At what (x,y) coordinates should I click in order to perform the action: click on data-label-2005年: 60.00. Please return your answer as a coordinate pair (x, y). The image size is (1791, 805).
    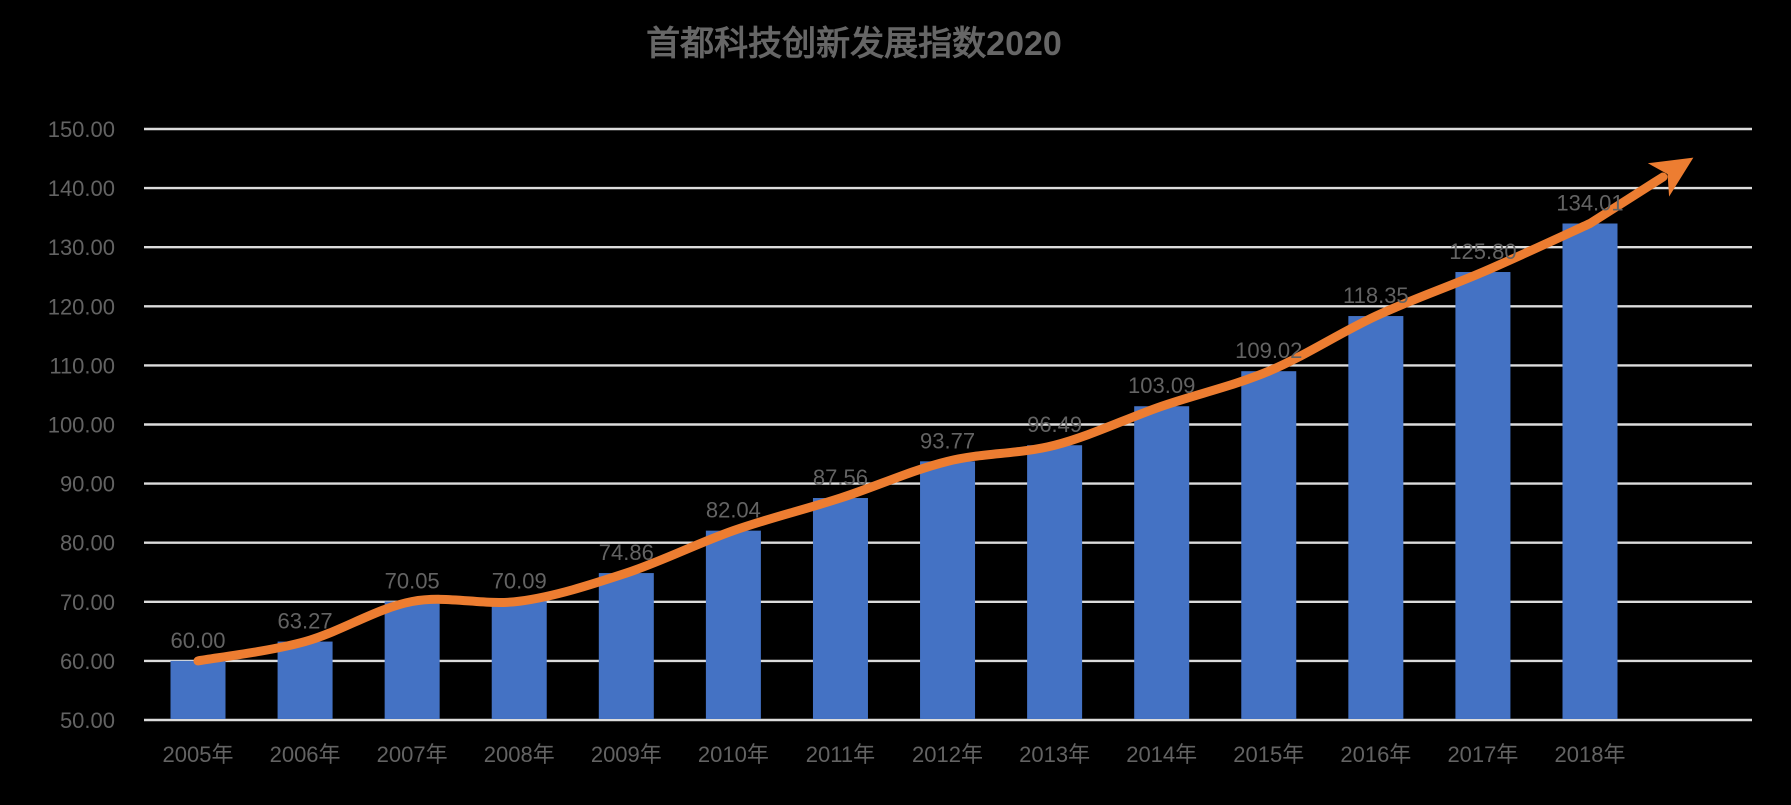
    Looking at the image, I should click on (197, 640).